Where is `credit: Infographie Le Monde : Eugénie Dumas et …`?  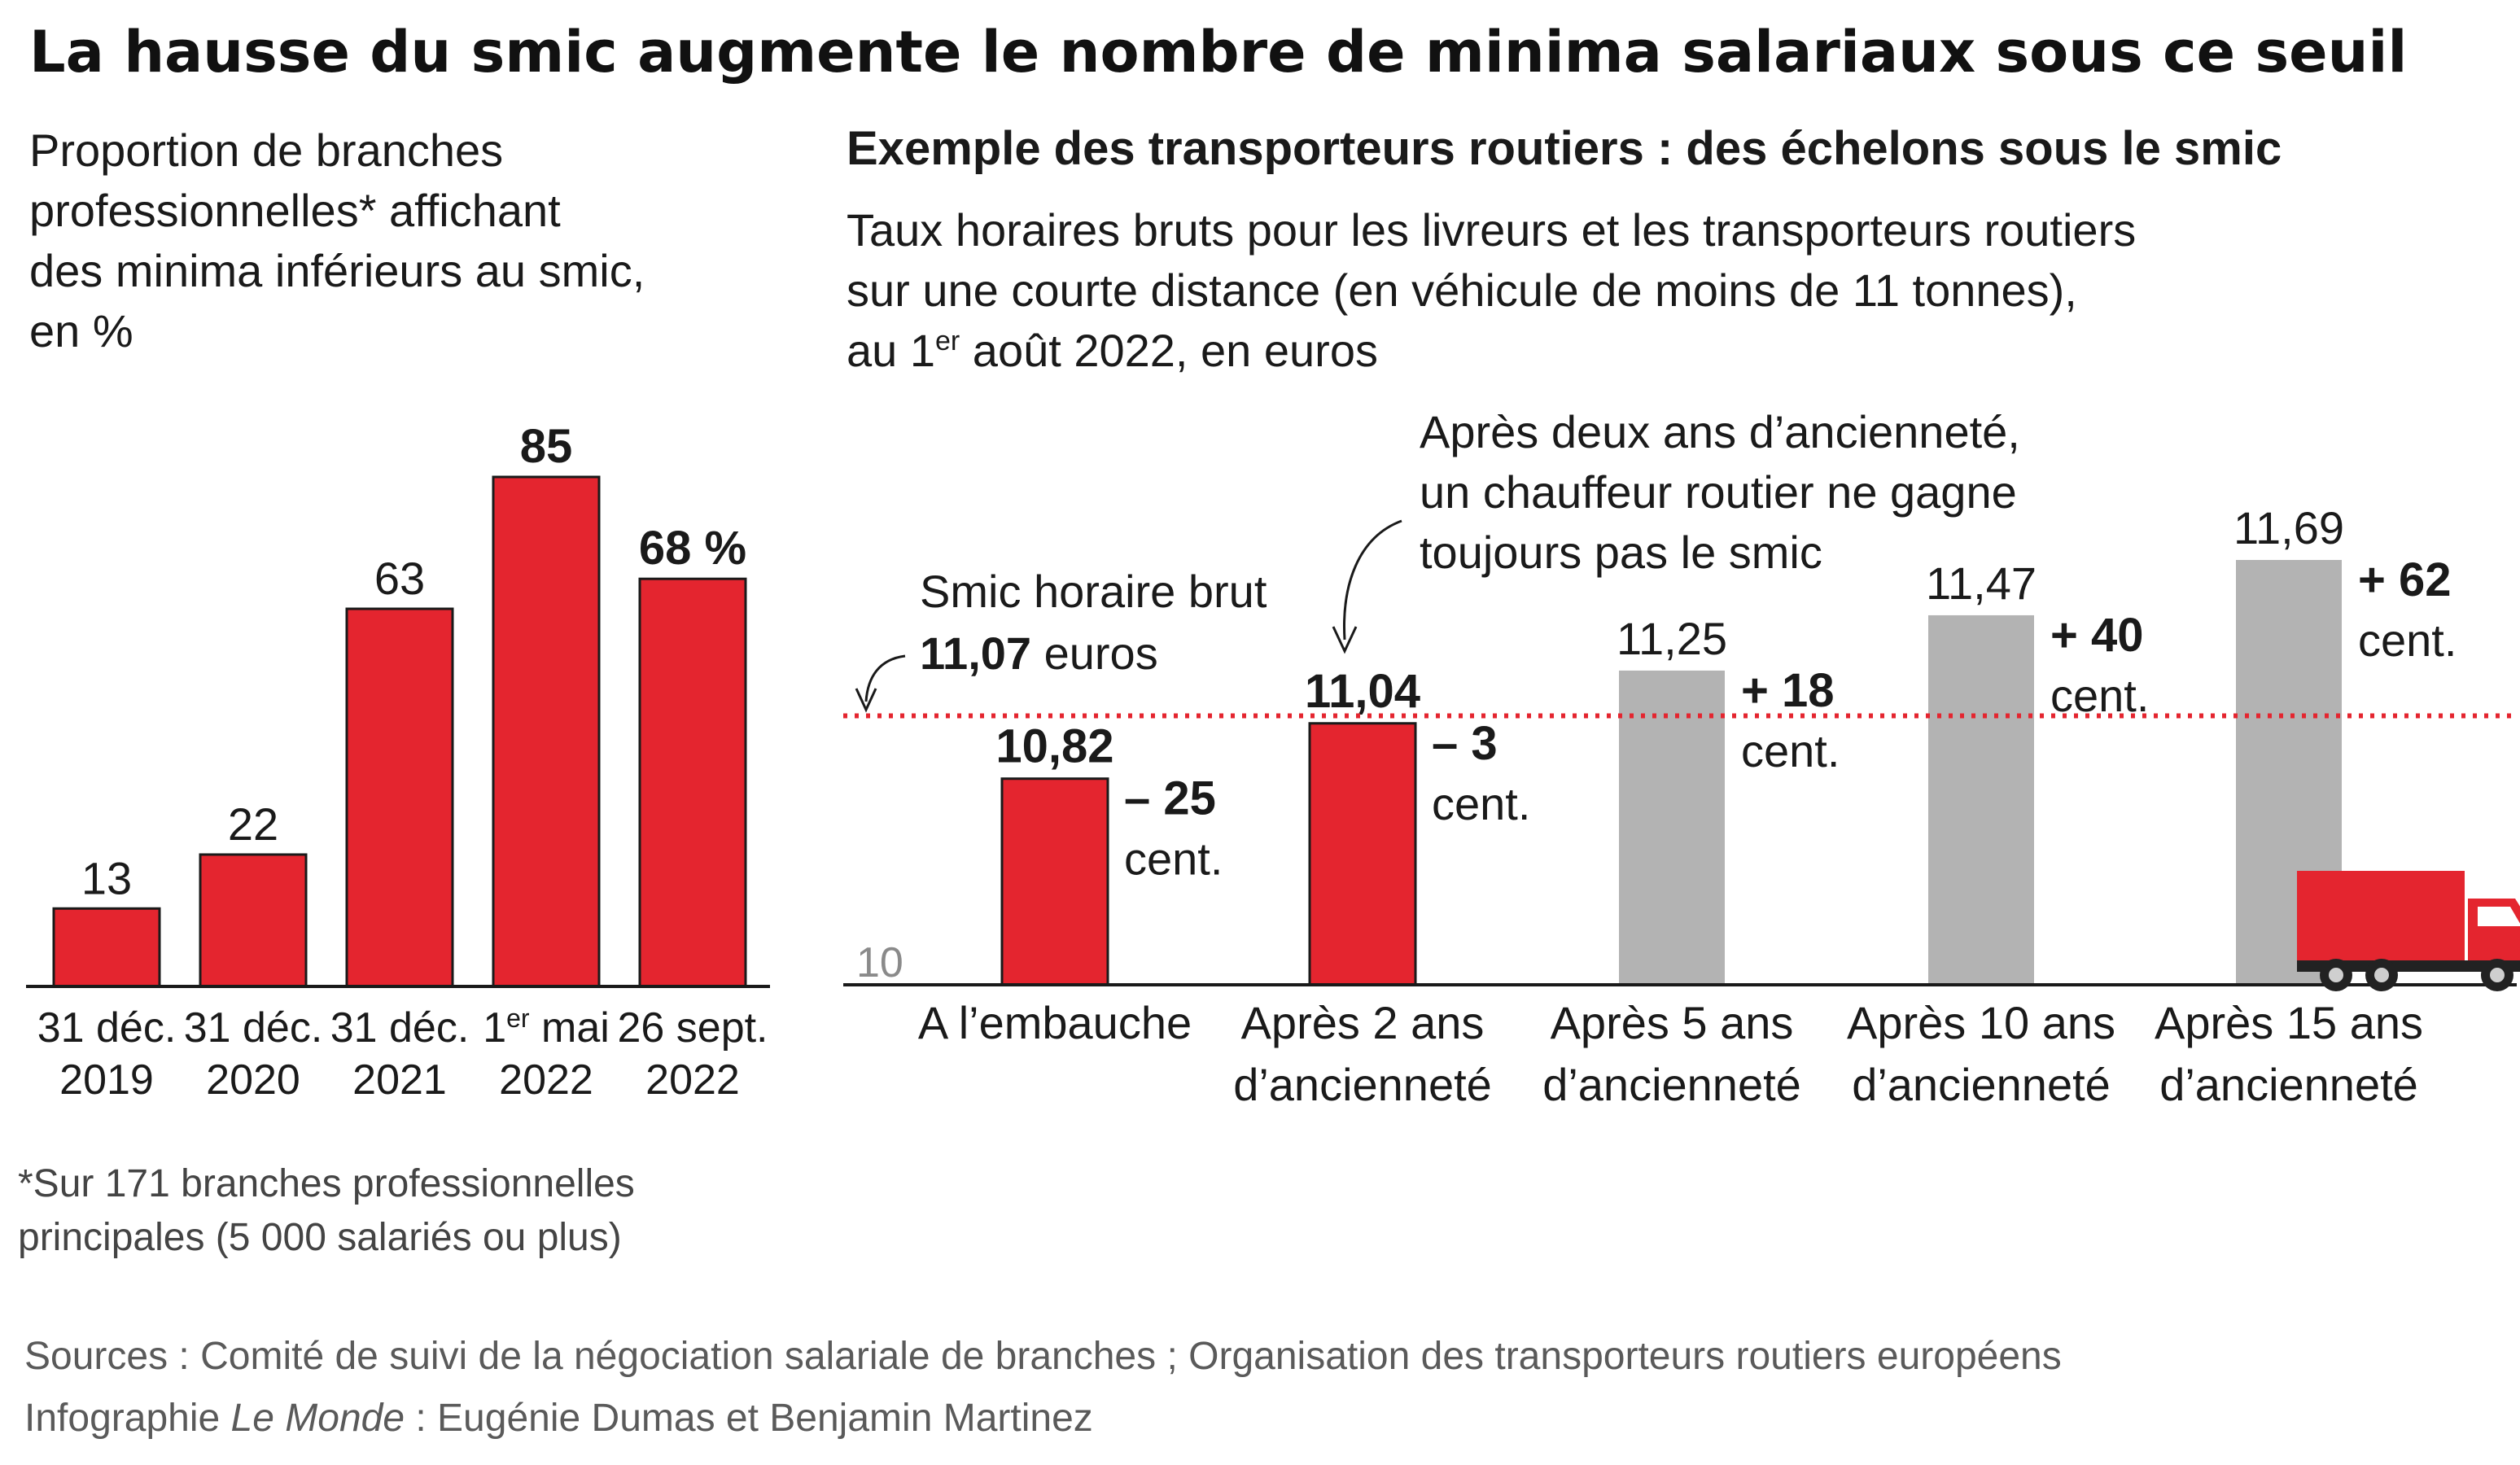
credit: Infographie Le Monde : Eugénie Dumas et … is located at coordinates (558, 1418).